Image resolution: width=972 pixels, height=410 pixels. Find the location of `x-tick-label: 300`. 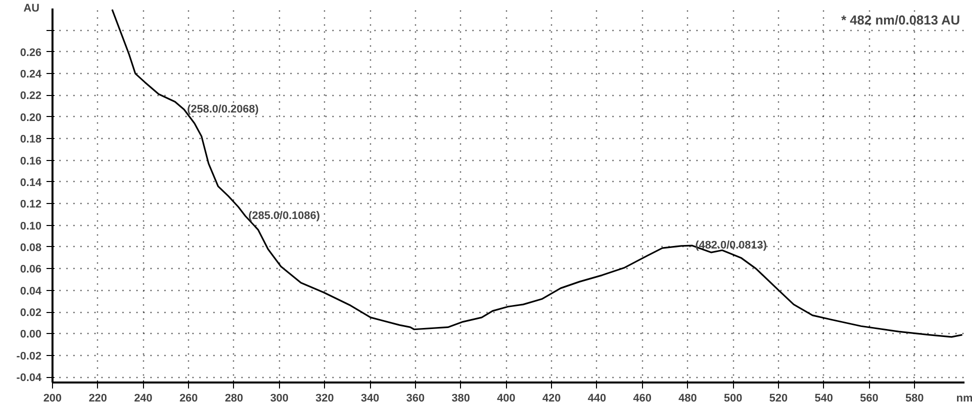

x-tick-label: 300 is located at coordinates (279, 398).